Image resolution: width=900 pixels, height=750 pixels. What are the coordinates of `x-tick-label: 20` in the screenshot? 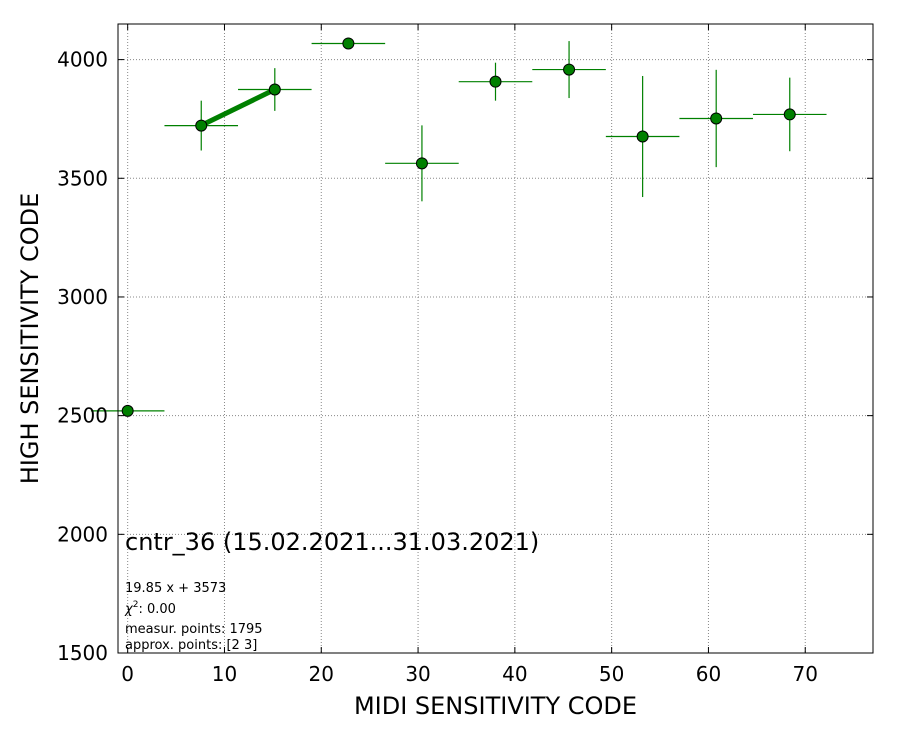 It's located at (321, 674).